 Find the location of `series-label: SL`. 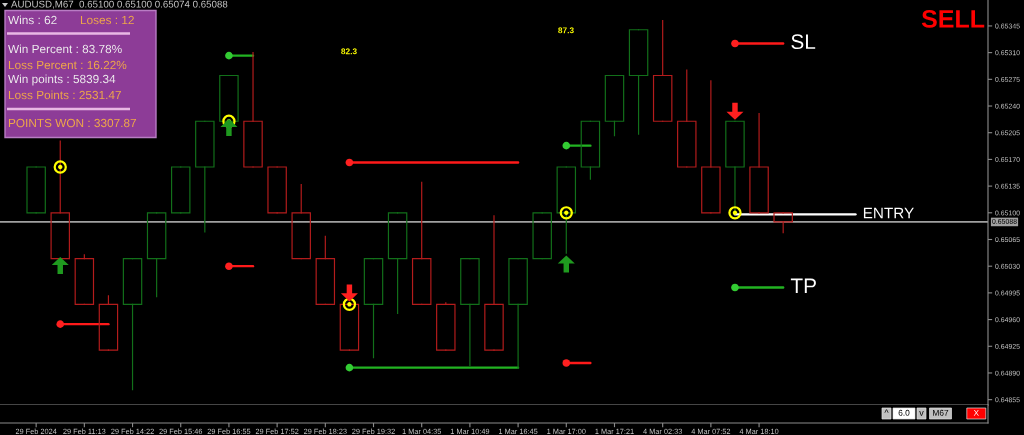

series-label: SL is located at coordinates (803, 42).